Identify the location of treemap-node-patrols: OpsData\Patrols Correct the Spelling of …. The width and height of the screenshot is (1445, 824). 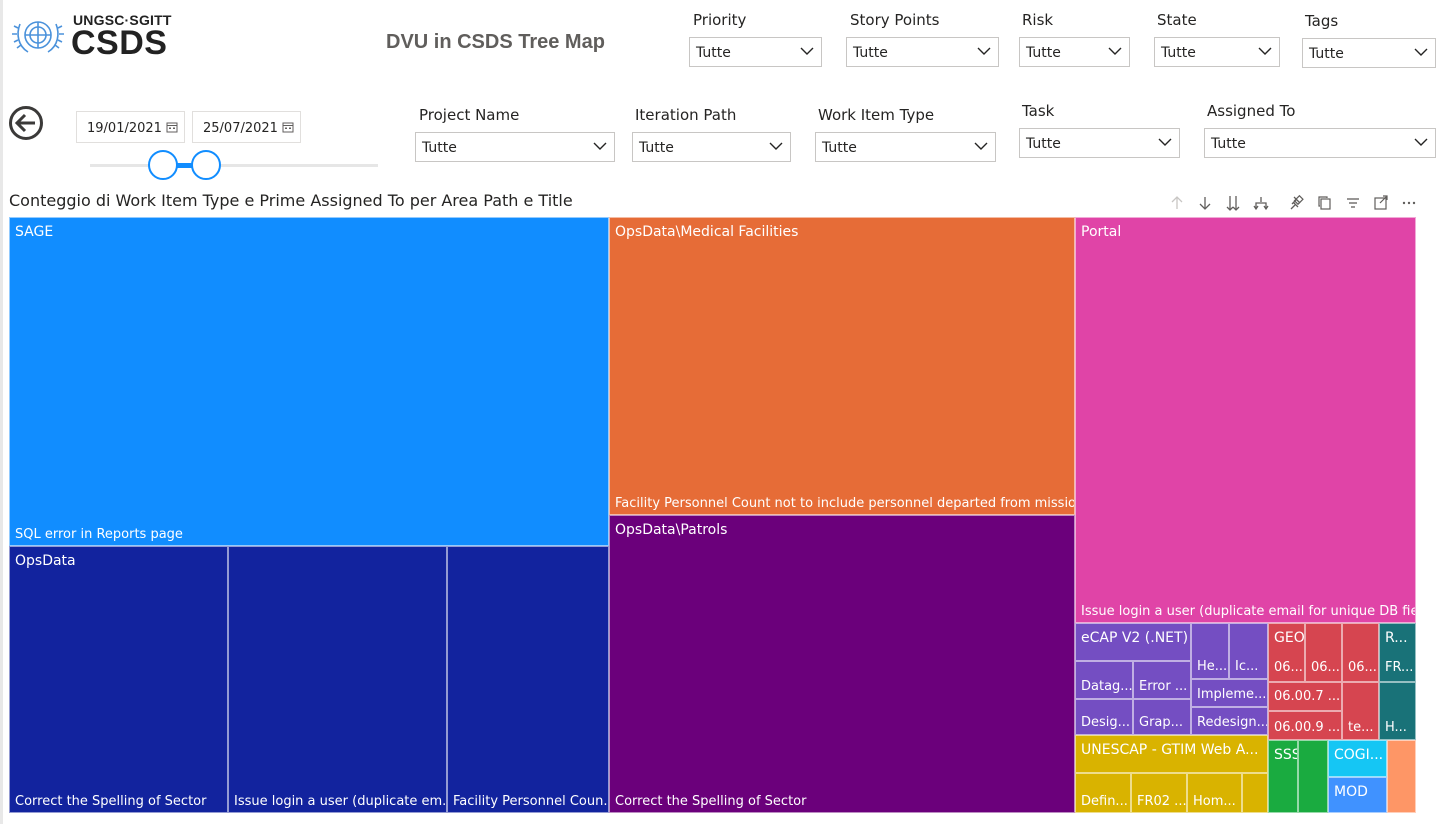
(842, 664).